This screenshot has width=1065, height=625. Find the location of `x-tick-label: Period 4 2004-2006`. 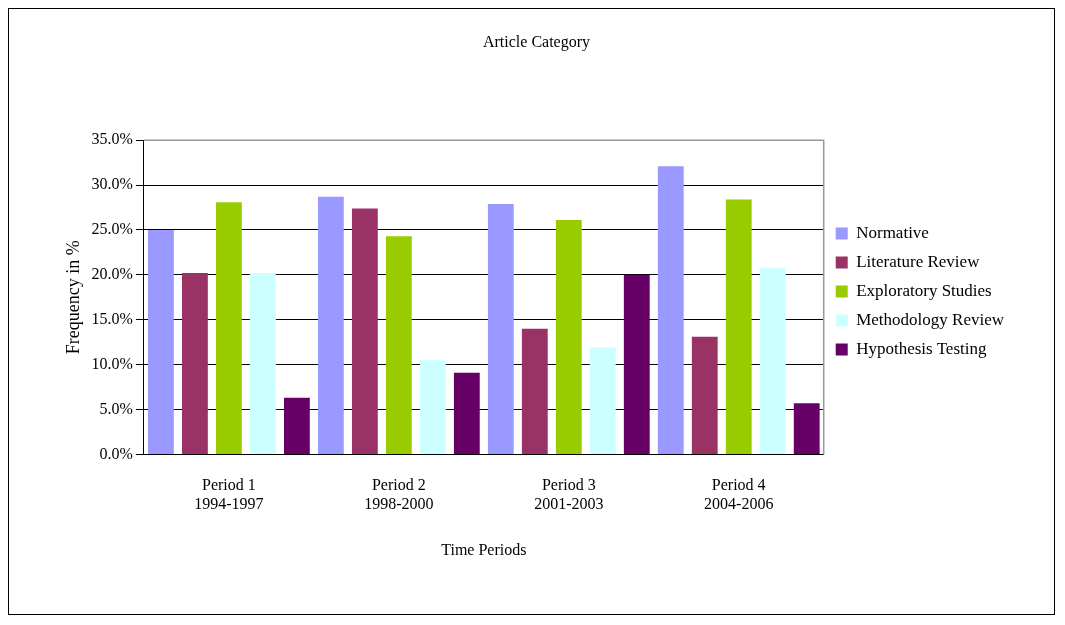

x-tick-label: Period 4 2004-2006 is located at coordinates (739, 494).